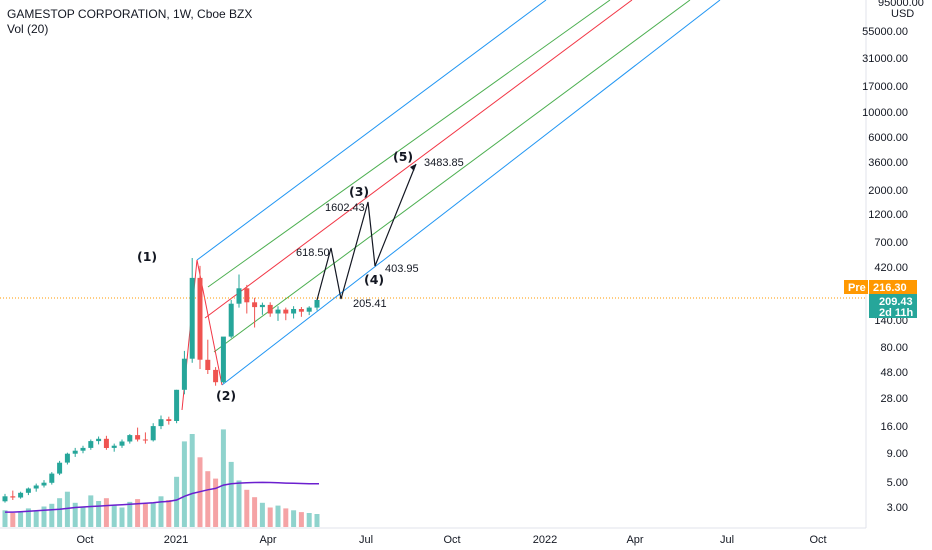 This screenshot has width=932, height=550. Describe the element at coordinates (885, 59) in the screenshot. I see `price-tick: 31000.00` at that location.